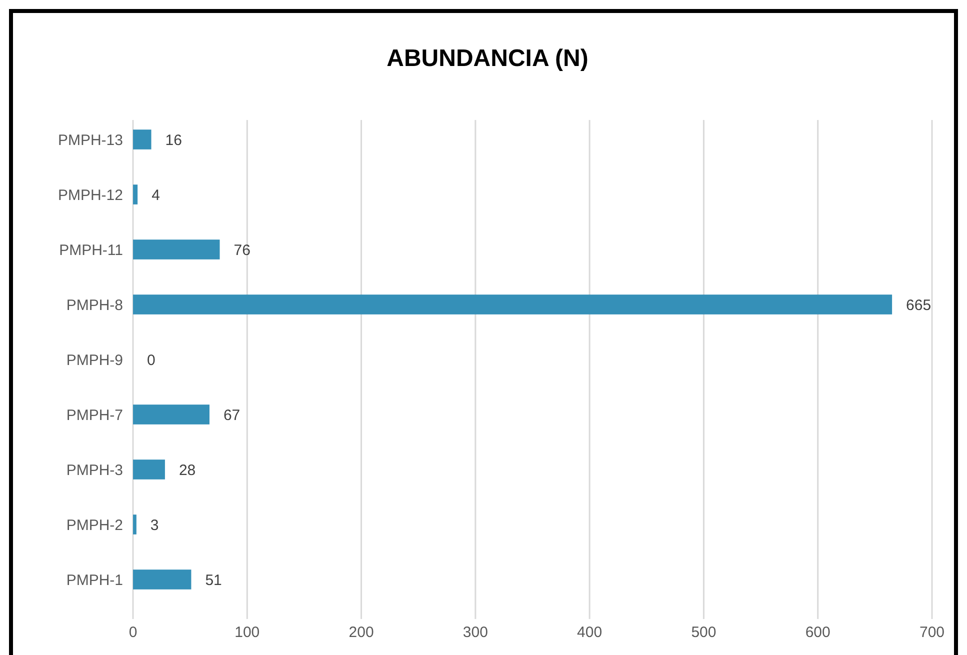 This screenshot has width=967, height=655. I want to click on x-tick-label: 500, so click(703, 632).